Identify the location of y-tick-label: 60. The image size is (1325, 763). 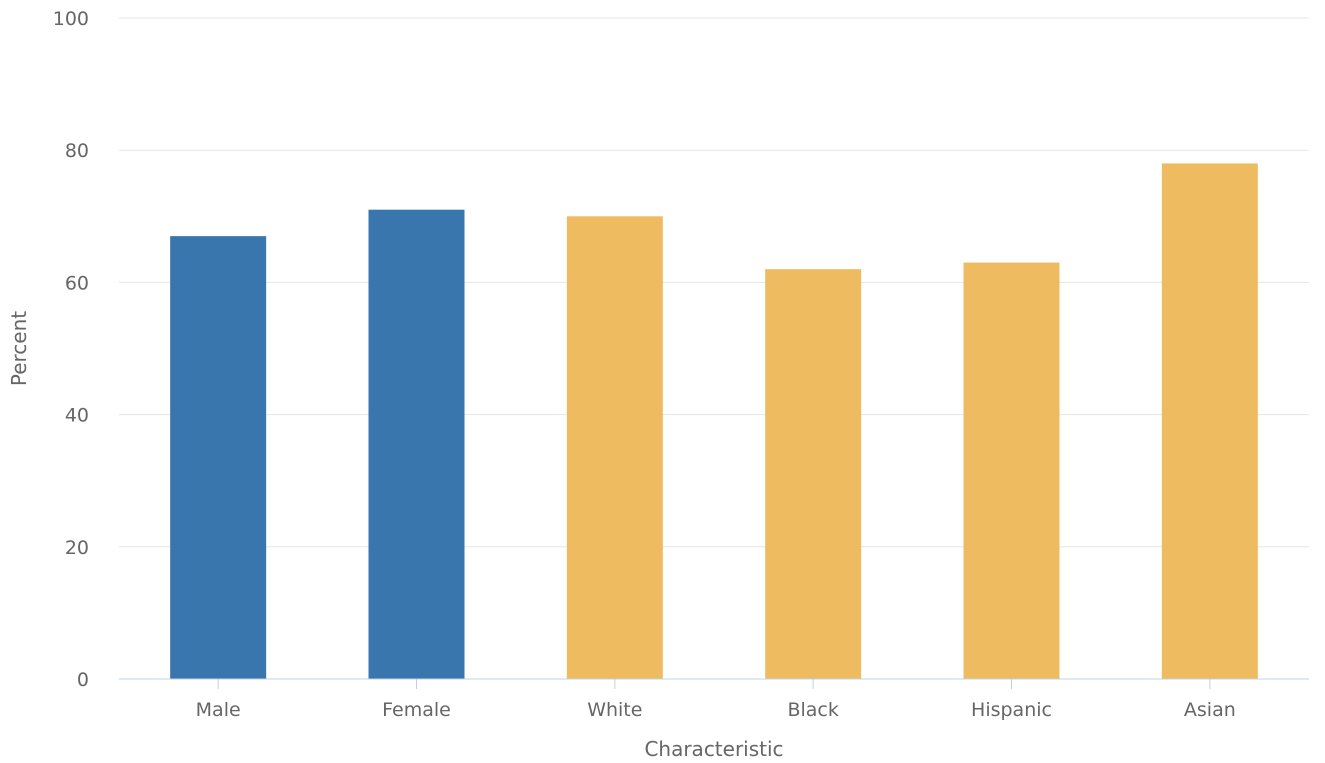
(77, 283).